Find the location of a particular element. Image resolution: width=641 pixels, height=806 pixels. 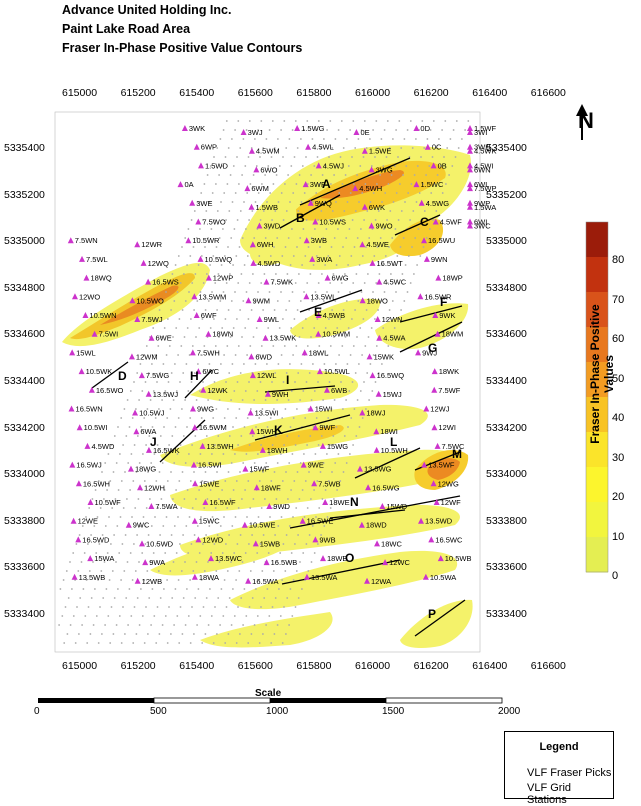

y-tick-label-left: 5334800 is located at coordinates (24, 287).